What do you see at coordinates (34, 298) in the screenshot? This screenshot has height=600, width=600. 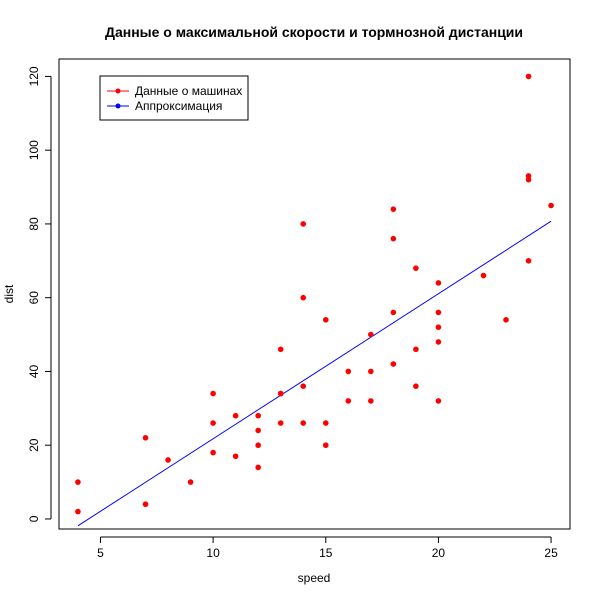 I see `y-tick-label: 60` at bounding box center [34, 298].